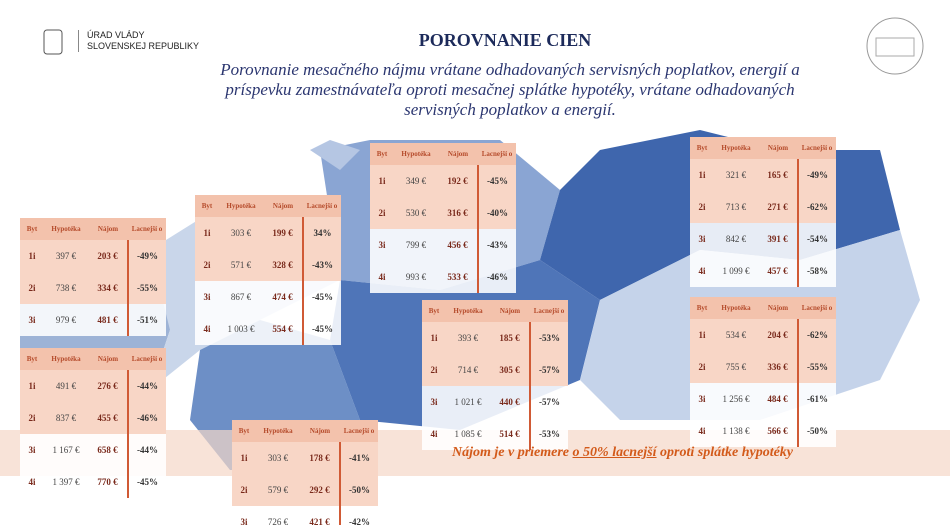  What do you see at coordinates (548, 402) in the screenshot?
I see `table-cell: -57%` at bounding box center [548, 402].